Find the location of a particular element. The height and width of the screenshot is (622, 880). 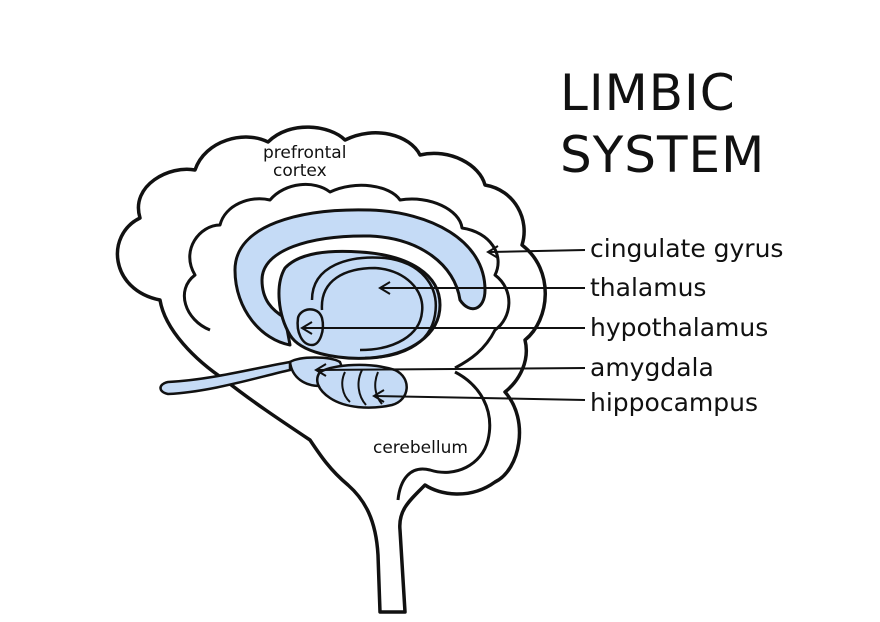

thalamus-label: thalamus is located at coordinates (648, 287).